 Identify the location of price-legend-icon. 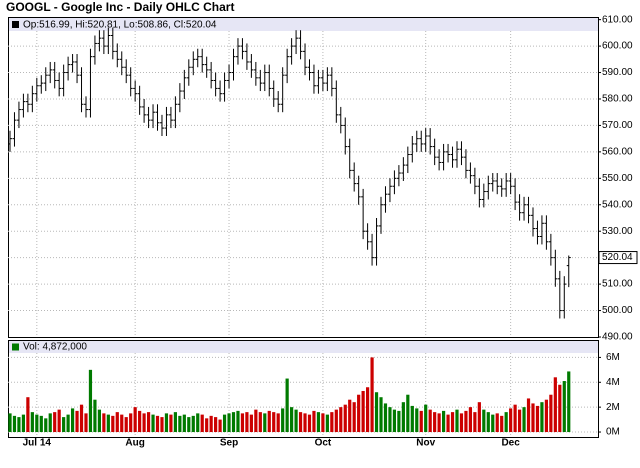
(15, 24).